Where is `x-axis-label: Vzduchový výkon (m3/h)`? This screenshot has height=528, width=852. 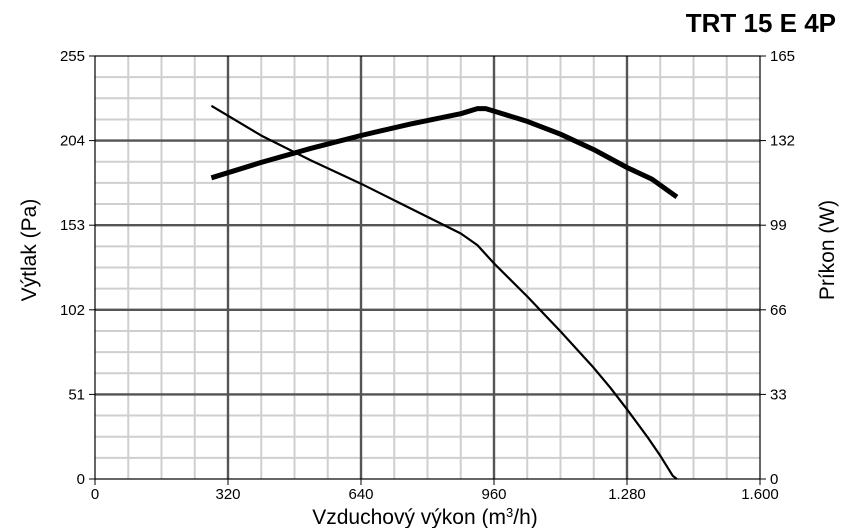 x-axis-label: Vzduchový výkon (m3/h) is located at coordinates (425, 516).